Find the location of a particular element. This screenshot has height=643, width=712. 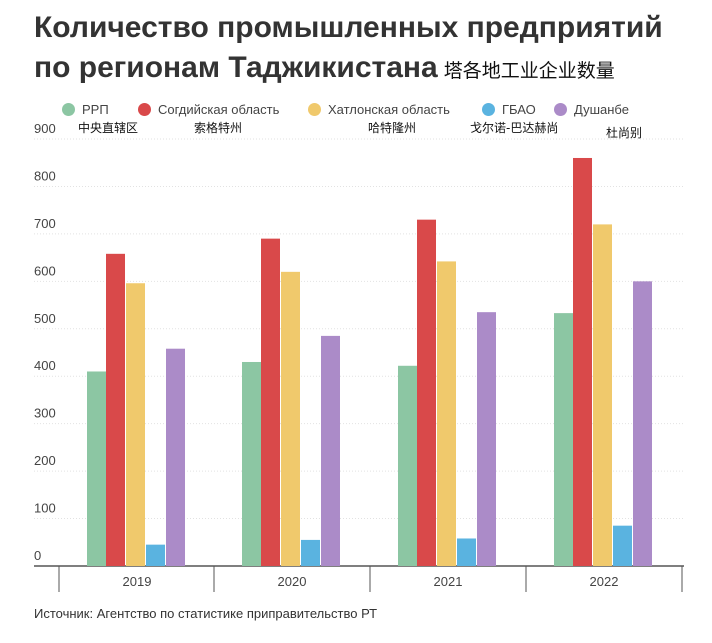

legend-label-rrp: РРП is located at coordinates (95, 109).